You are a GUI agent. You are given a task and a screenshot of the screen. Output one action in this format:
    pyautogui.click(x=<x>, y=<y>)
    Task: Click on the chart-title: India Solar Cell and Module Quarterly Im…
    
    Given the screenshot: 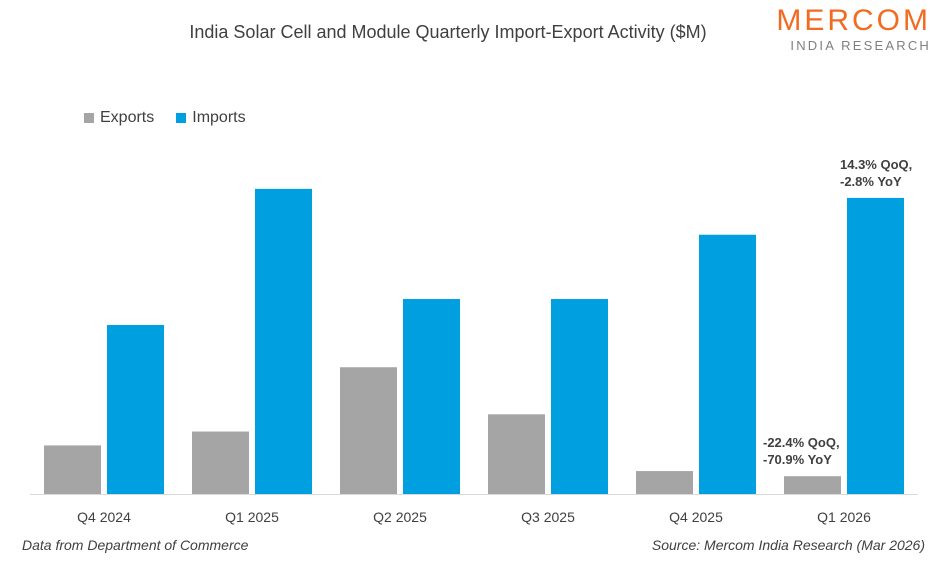 What is the action you would take?
    pyautogui.click(x=448, y=32)
    